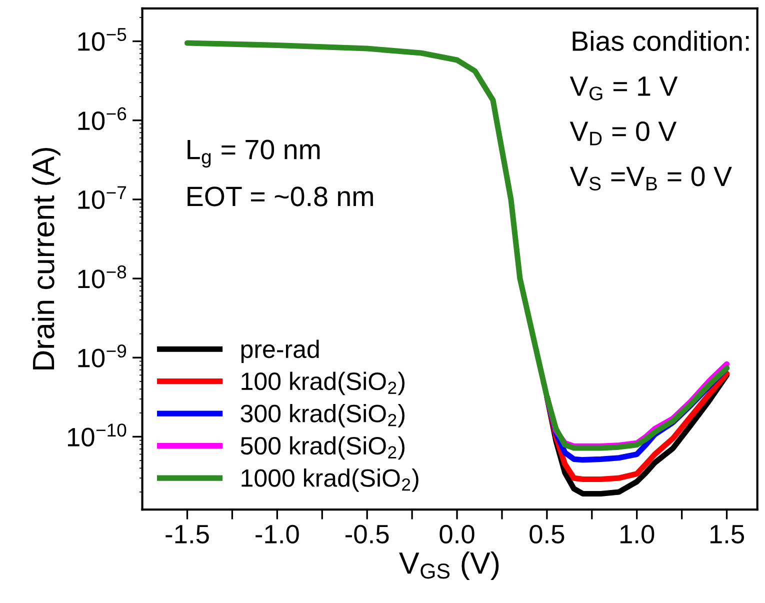 This screenshot has height=603, width=765. What do you see at coordinates (330, 480) in the screenshot?
I see `legend-label: 1000 krad(SiO$_{2}$)` at bounding box center [330, 480].